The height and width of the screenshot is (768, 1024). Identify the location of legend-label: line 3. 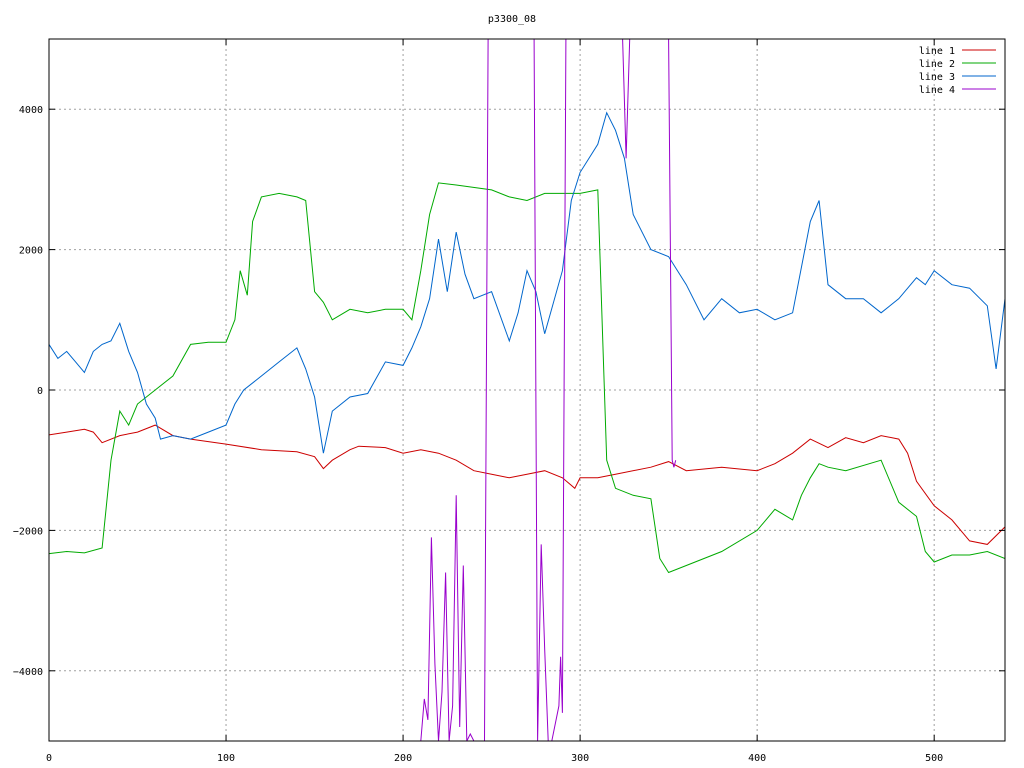
(937, 77).